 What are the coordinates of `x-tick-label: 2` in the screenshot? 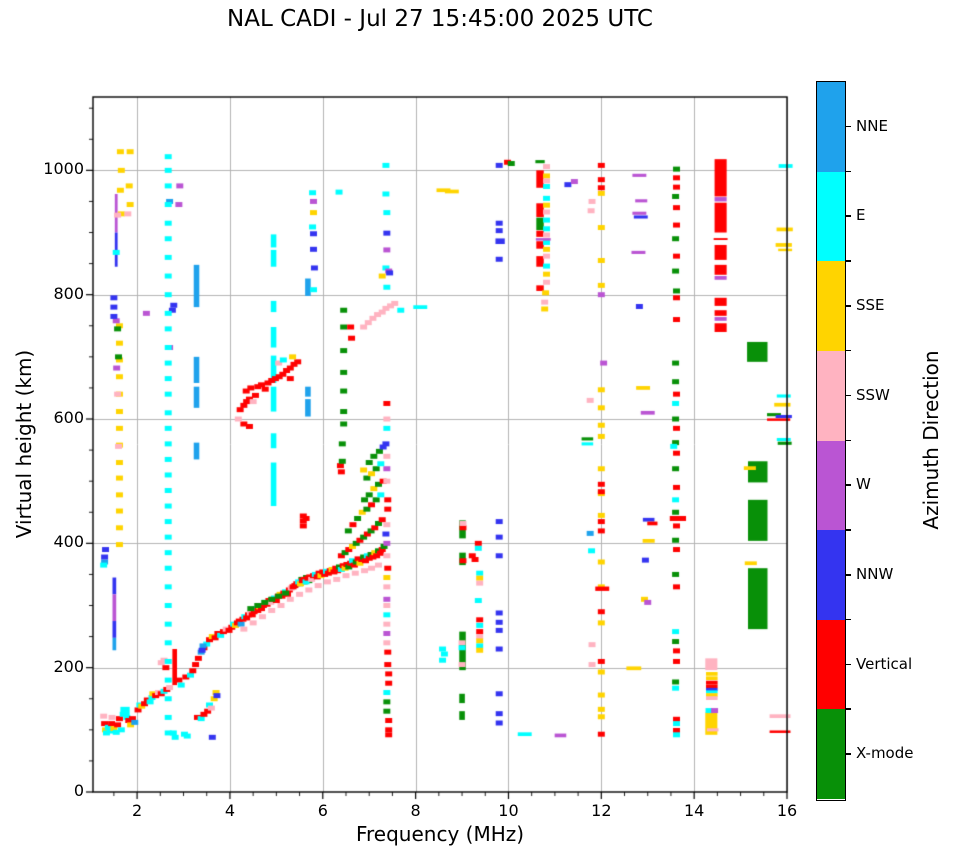 It's located at (137, 810).